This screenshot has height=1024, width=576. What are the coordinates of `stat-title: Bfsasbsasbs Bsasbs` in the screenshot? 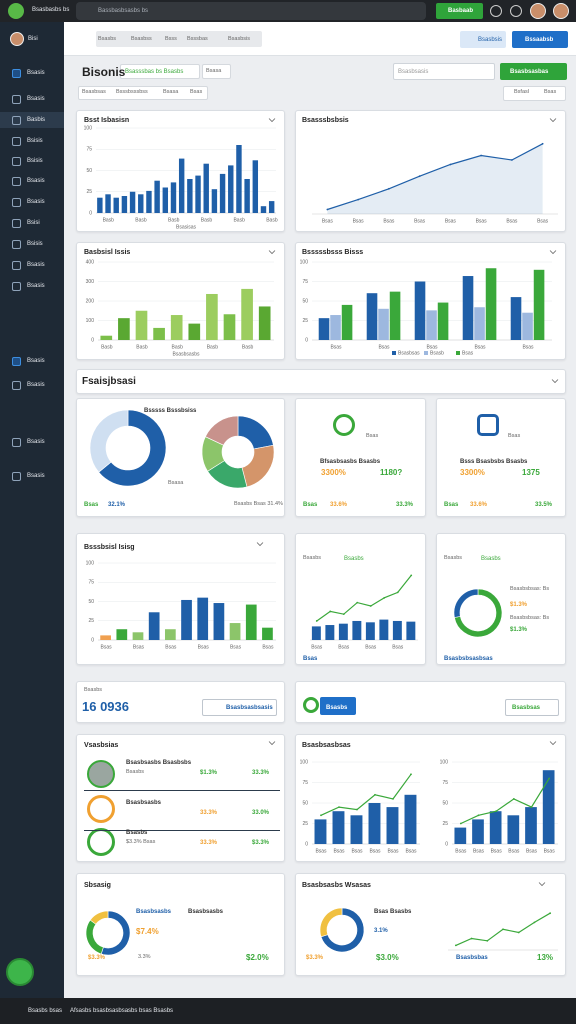 It's located at (350, 462).